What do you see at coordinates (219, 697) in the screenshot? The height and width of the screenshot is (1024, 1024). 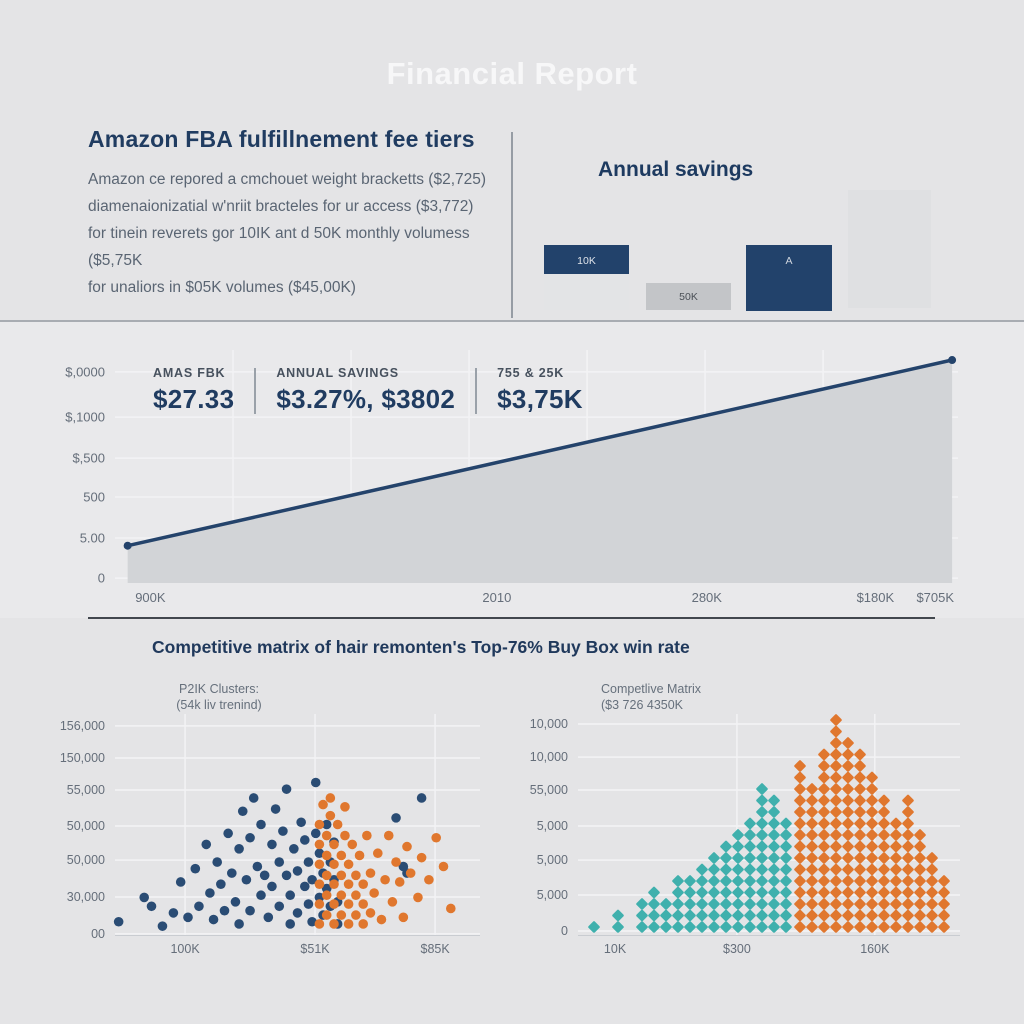 I see `left-chart-subtitle: P2IK Clusters: (54k liv trenind)` at bounding box center [219, 697].